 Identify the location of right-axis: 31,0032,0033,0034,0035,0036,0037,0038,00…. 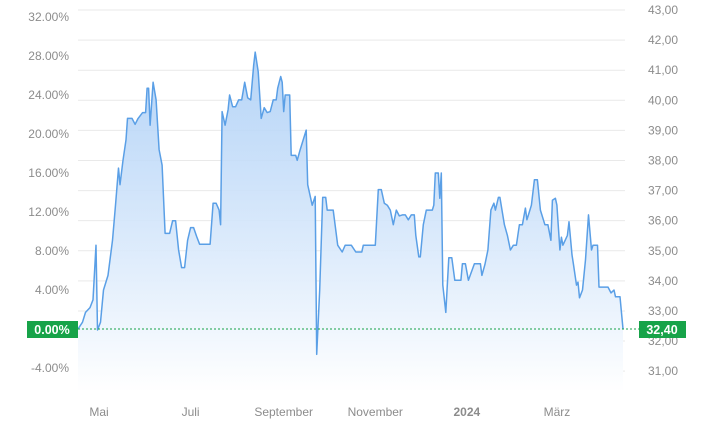
(663, 190).